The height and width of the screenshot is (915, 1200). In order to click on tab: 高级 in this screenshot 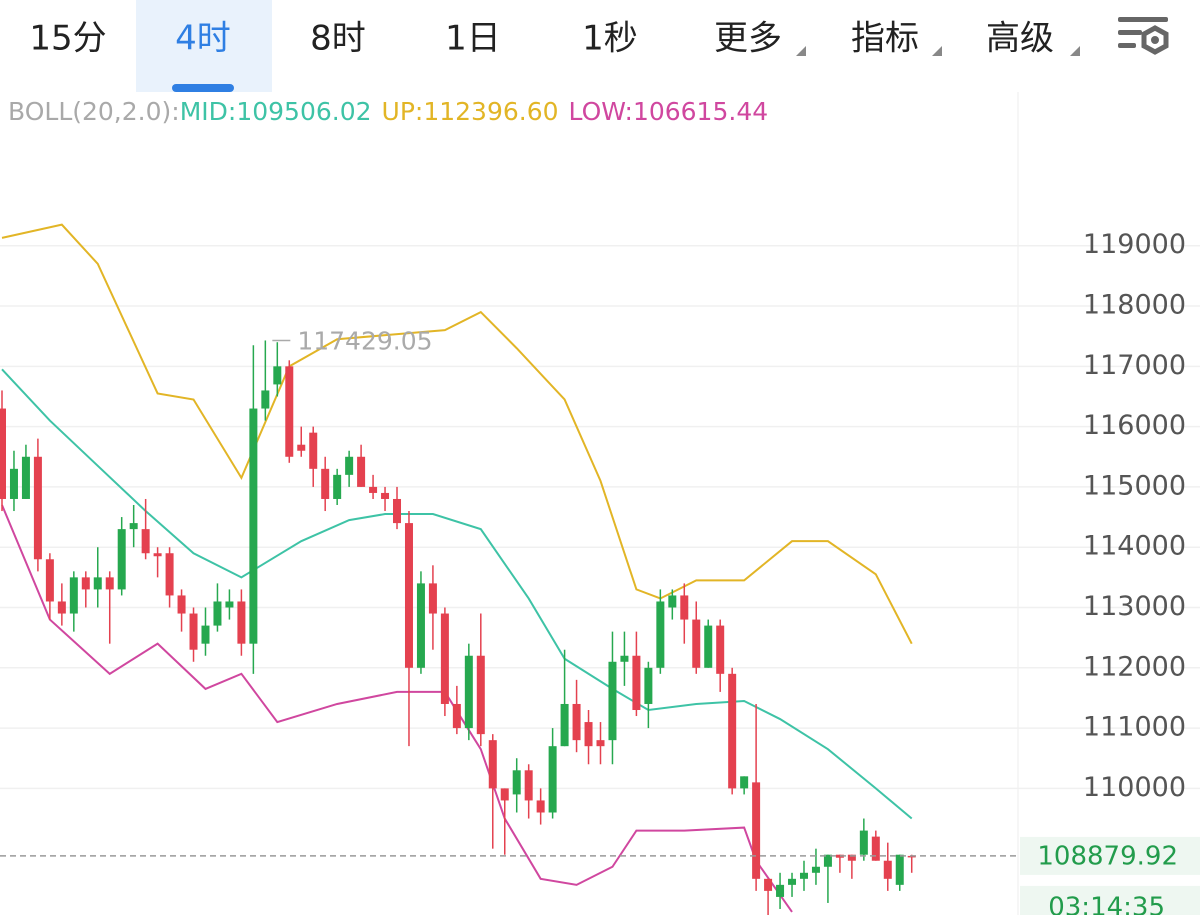, I will do `click(1020, 39)`.